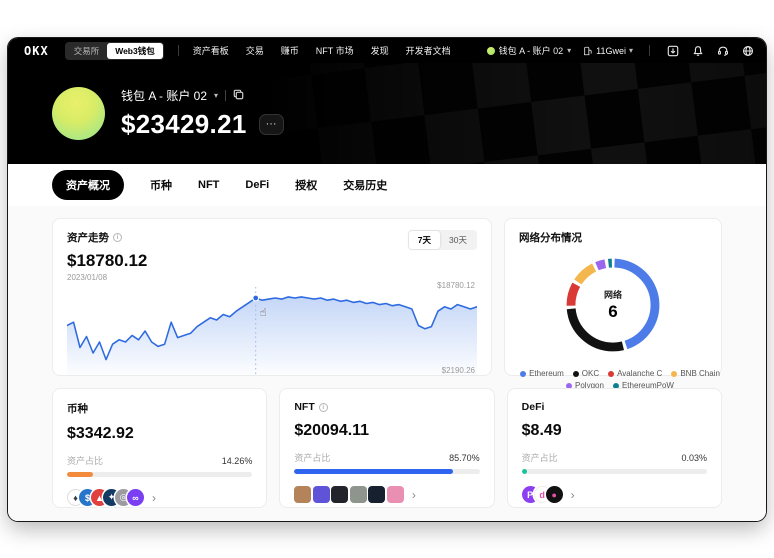 The height and width of the screenshot is (558, 774). Describe the element at coordinates (159, 497) in the screenshot. I see `coins-icon-row-wrap: ♦ $ ▲ ✦ ◎ ∞ ›` at that location.